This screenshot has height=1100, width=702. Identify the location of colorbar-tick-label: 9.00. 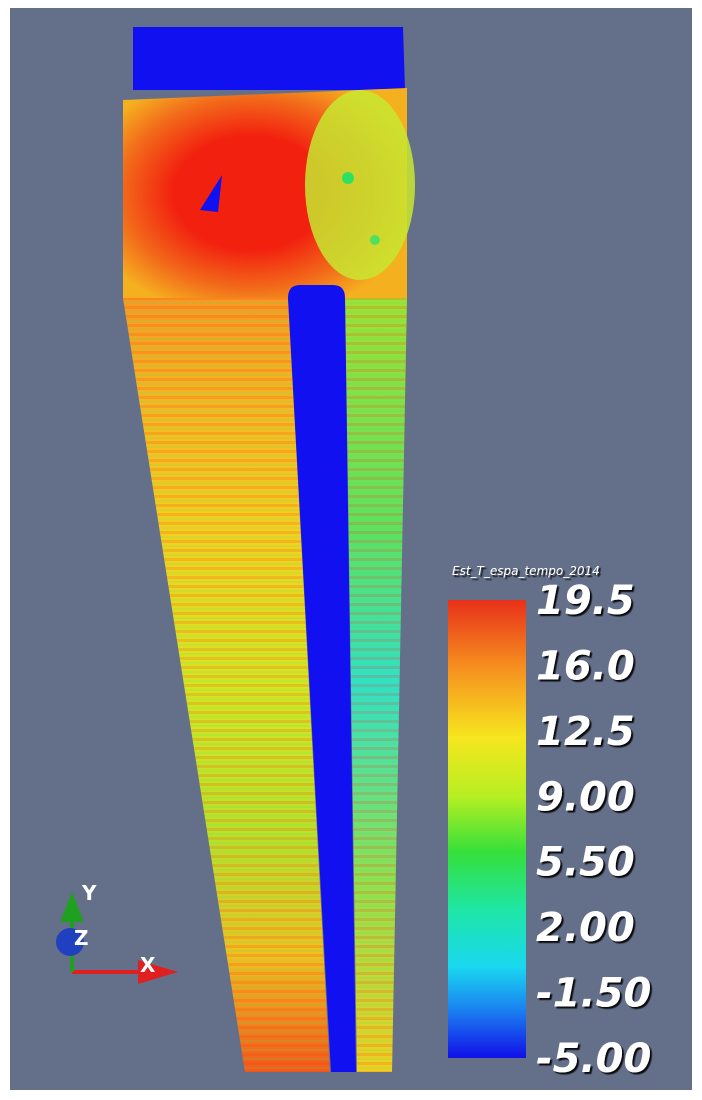
(585, 797).